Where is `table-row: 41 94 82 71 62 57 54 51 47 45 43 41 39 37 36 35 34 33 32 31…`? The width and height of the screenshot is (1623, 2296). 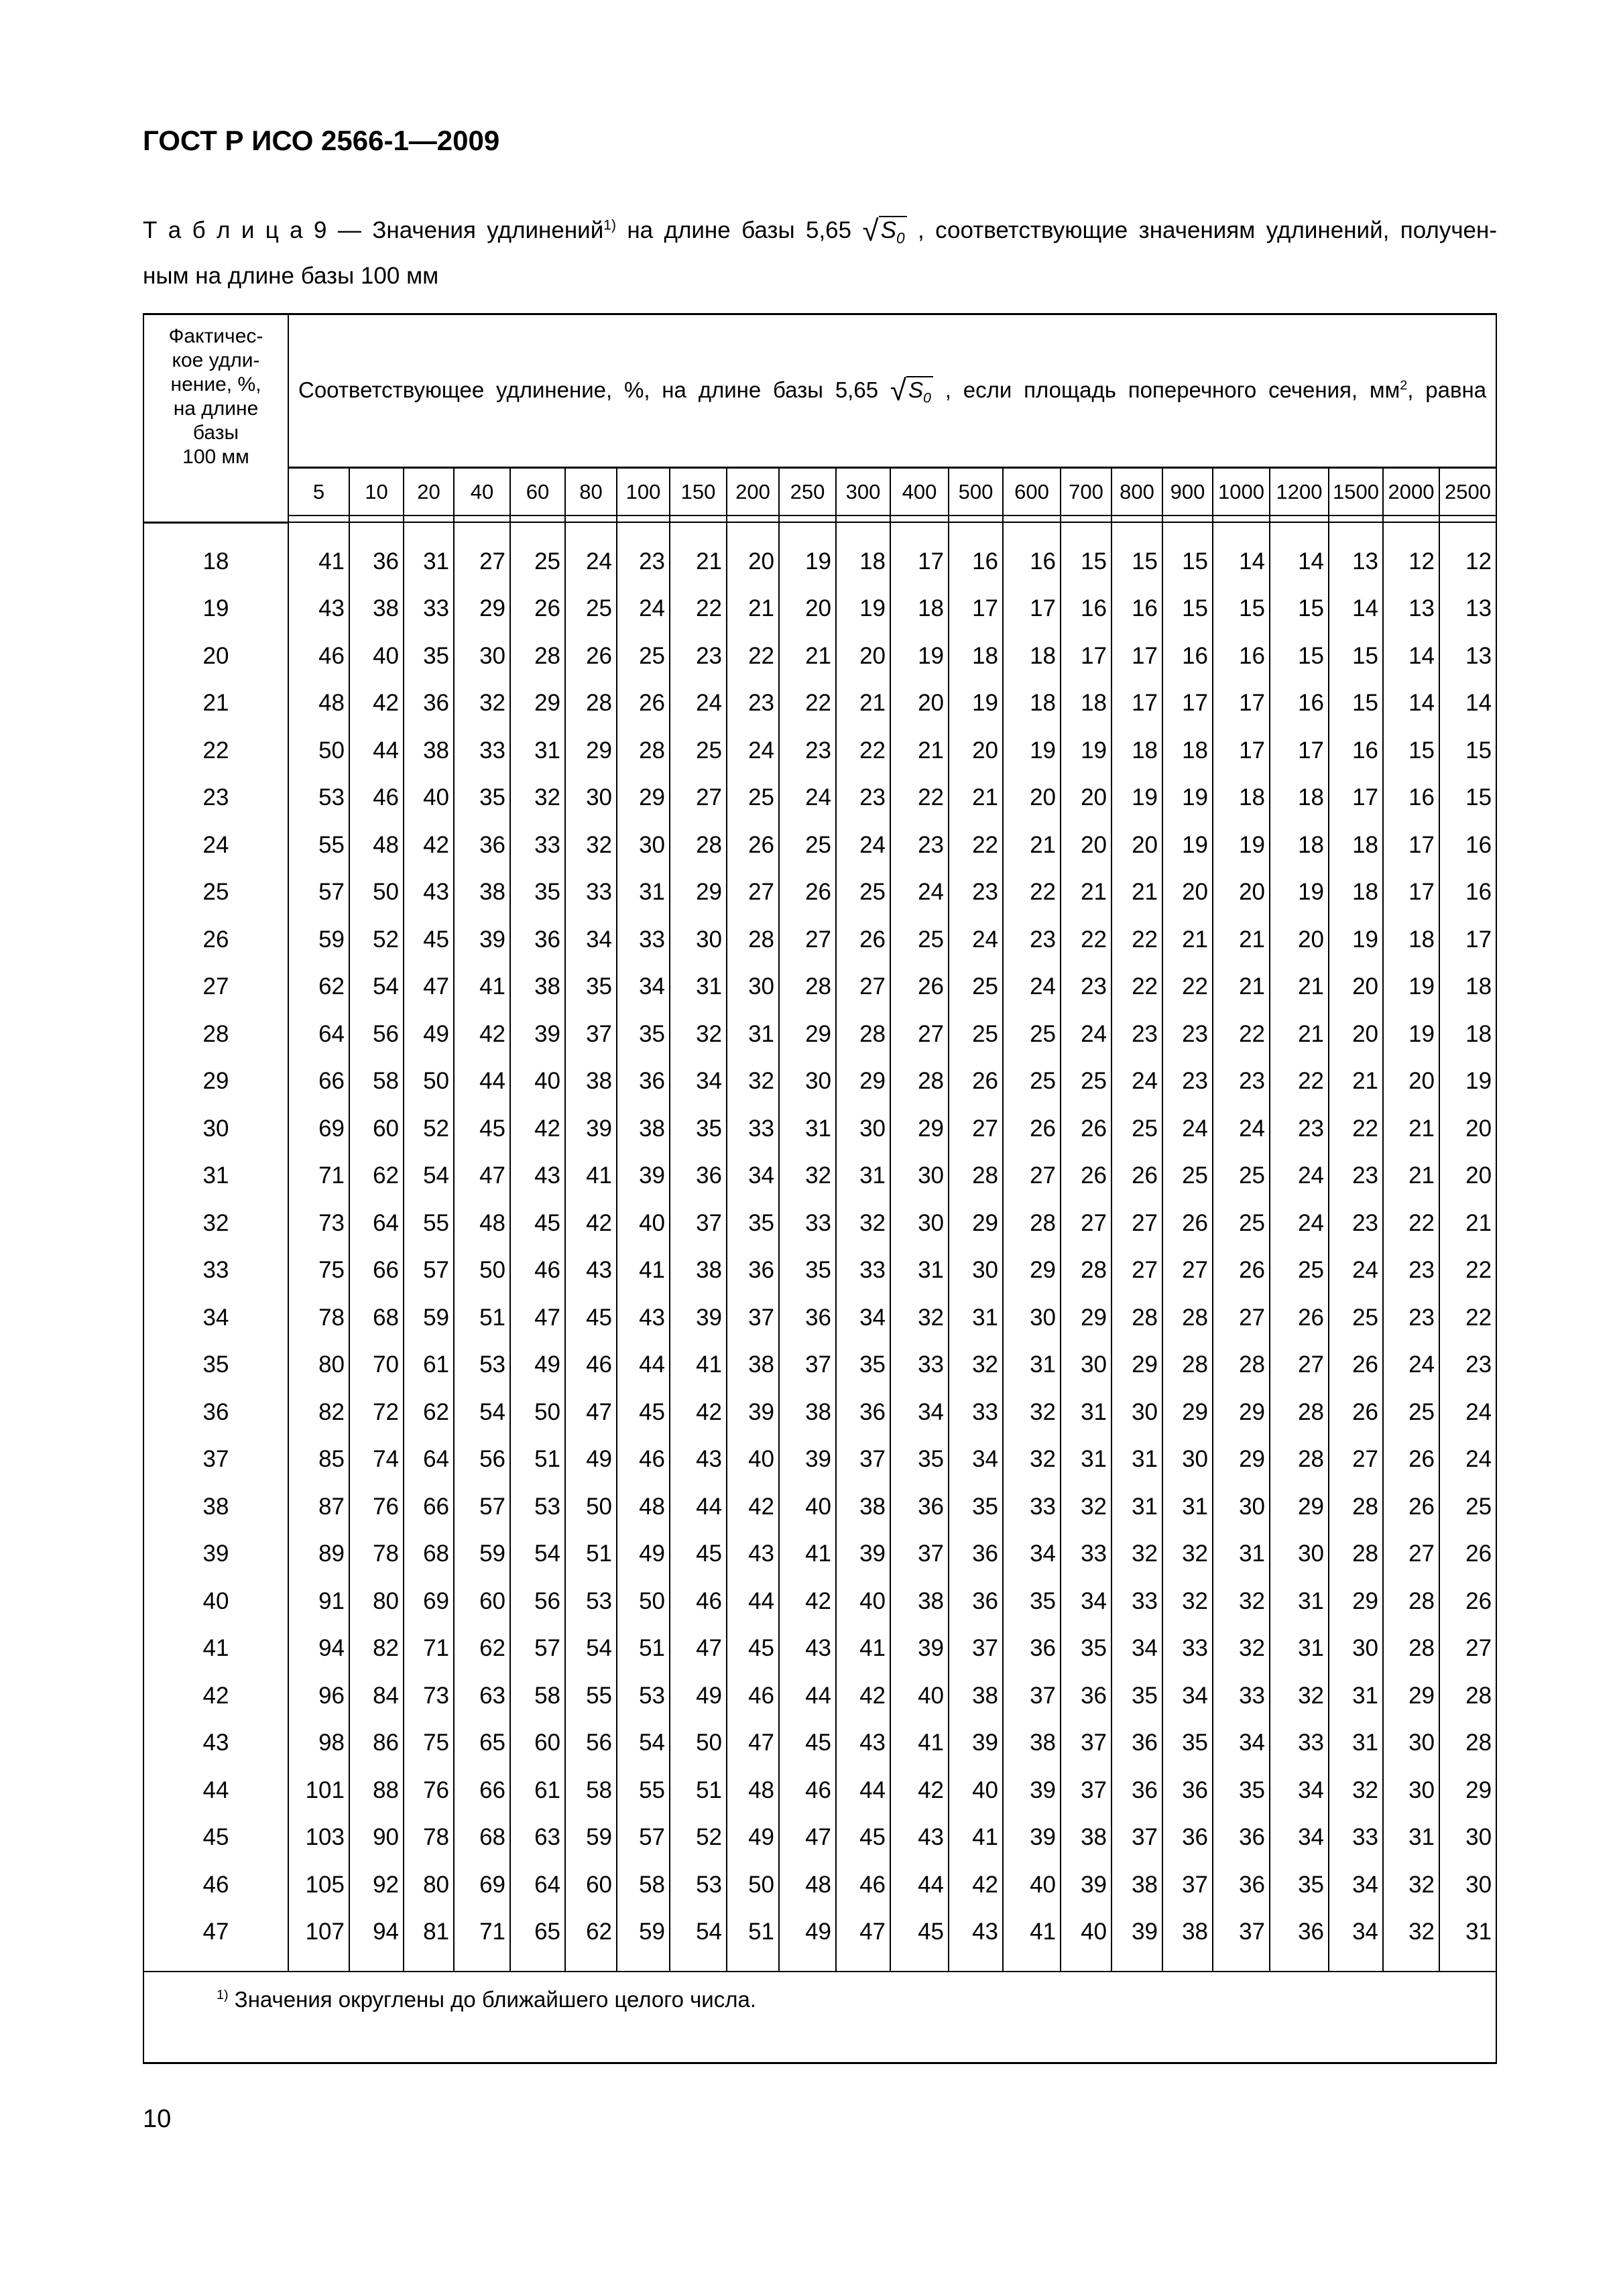 table-row: 41 94 82 71 62 57 54 51 47 45 43 41 39 37 36 35 34 33 32 31… is located at coordinates (820, 1649).